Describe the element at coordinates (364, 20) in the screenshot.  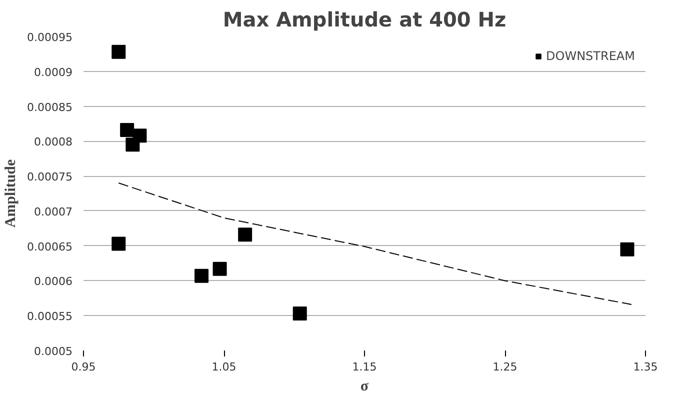
I see `chart-title: Max Amplitude at 400 Hz` at that location.